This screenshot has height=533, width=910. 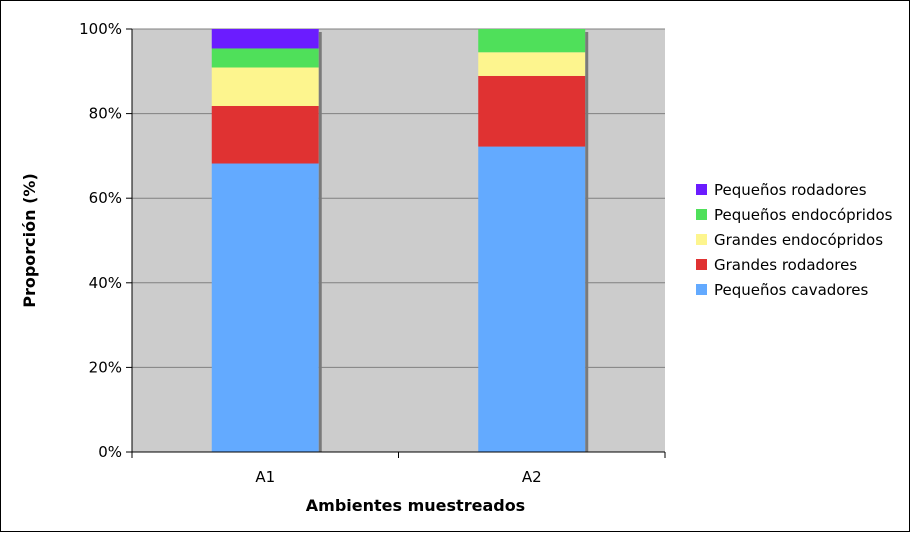 What do you see at coordinates (532, 477) in the screenshot?
I see `x-tick-label: A2` at bounding box center [532, 477].